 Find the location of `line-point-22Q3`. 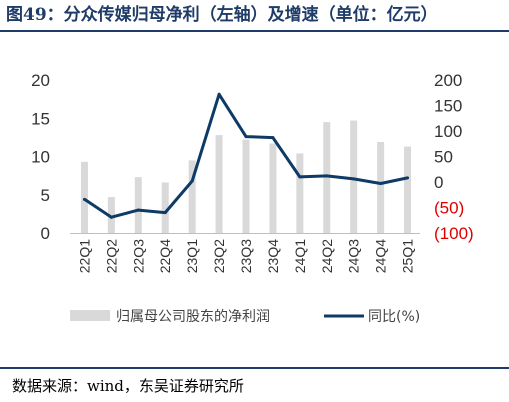

line-point-22Q3 is located at coordinates (138, 210).